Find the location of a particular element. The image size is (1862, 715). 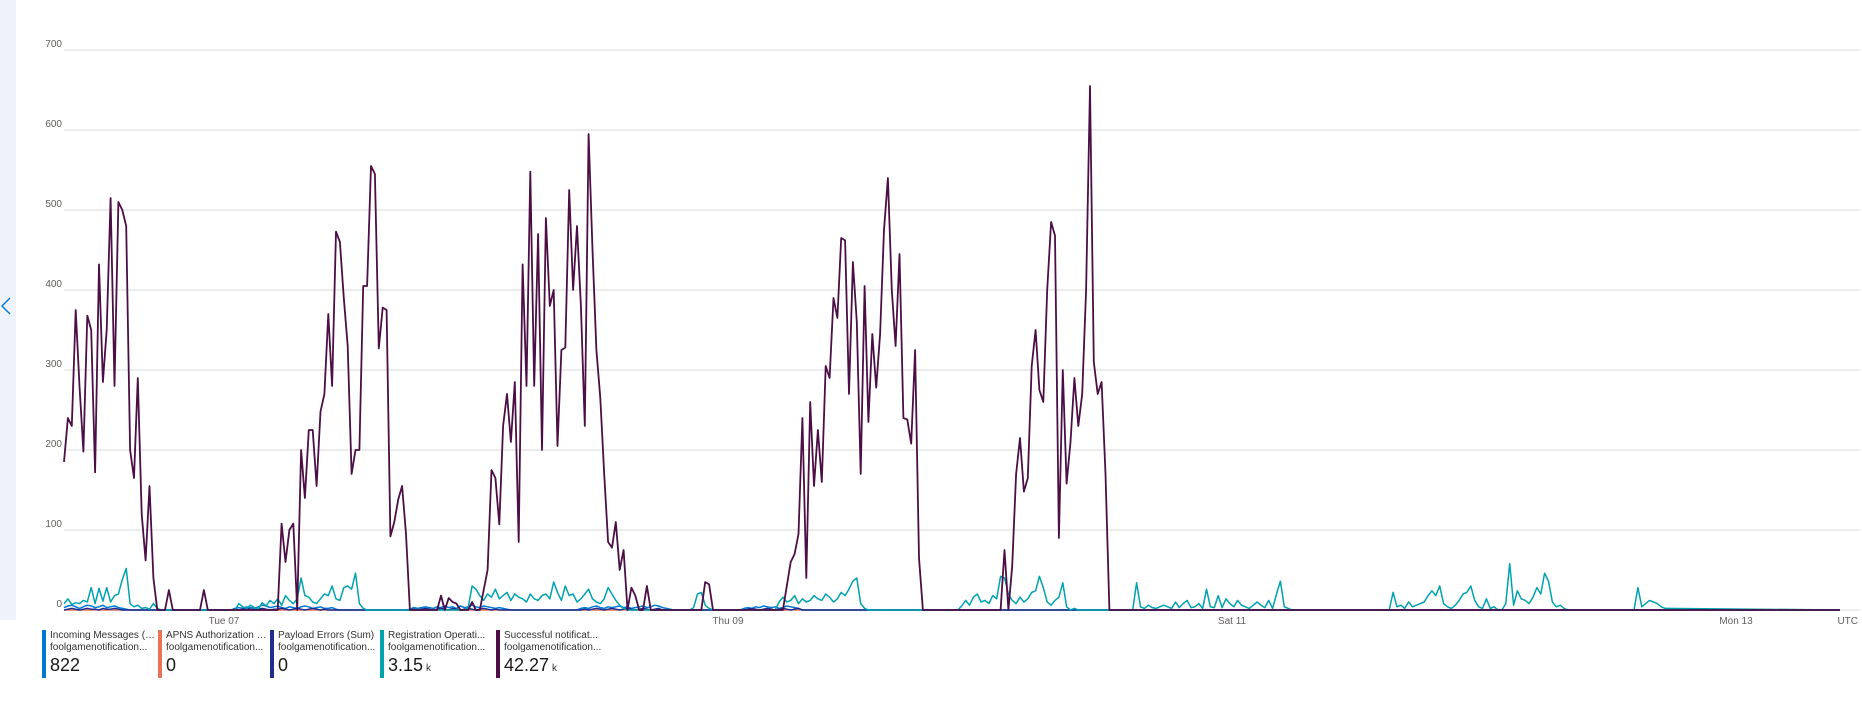

y-tick-label: 500 is located at coordinates (53, 204).